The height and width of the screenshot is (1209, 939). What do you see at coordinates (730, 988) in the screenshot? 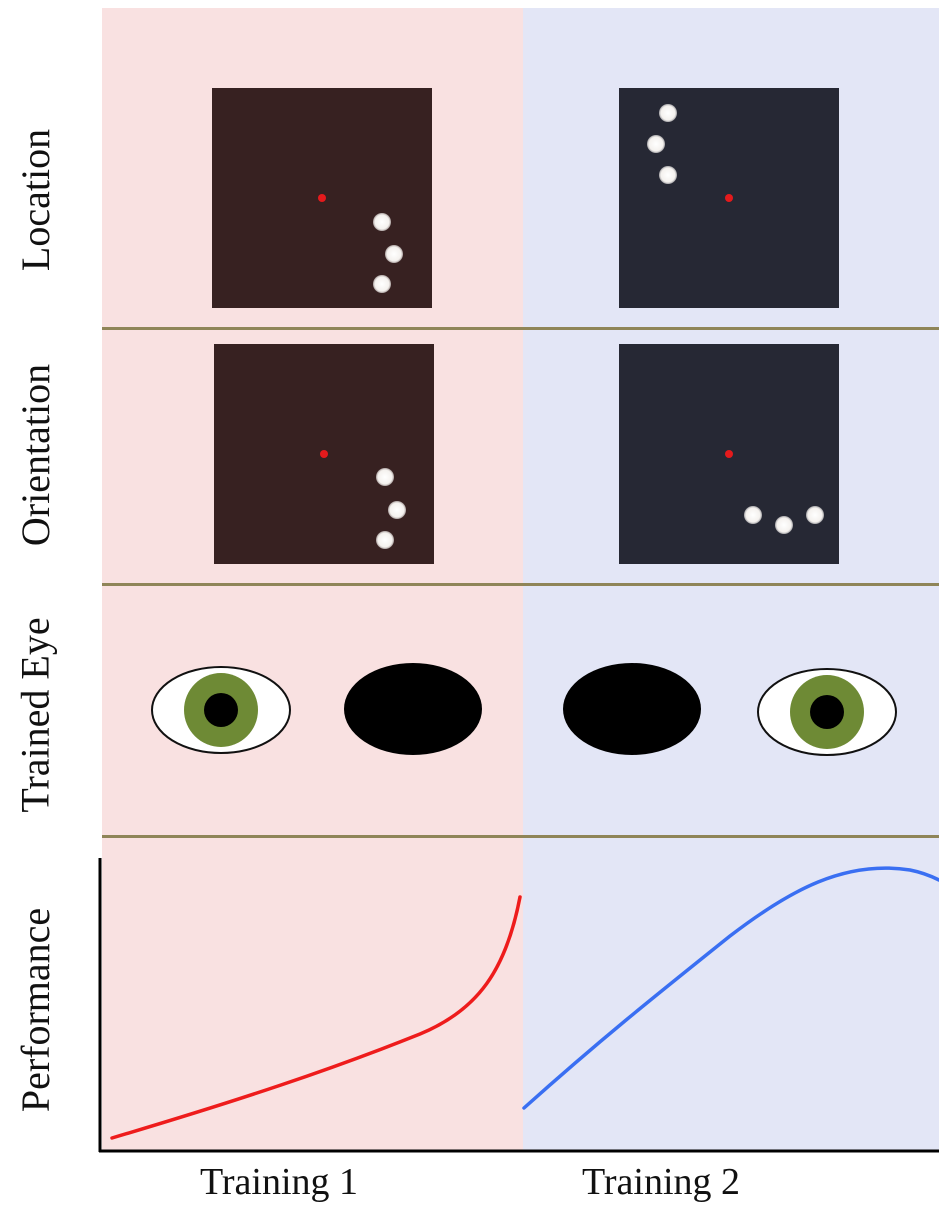
I see `training-2-performance-curve` at bounding box center [730, 988].